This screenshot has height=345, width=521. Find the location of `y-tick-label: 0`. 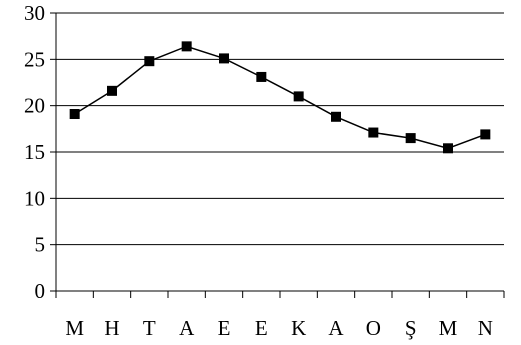

y-tick-label: 0 is located at coordinates (40, 291).